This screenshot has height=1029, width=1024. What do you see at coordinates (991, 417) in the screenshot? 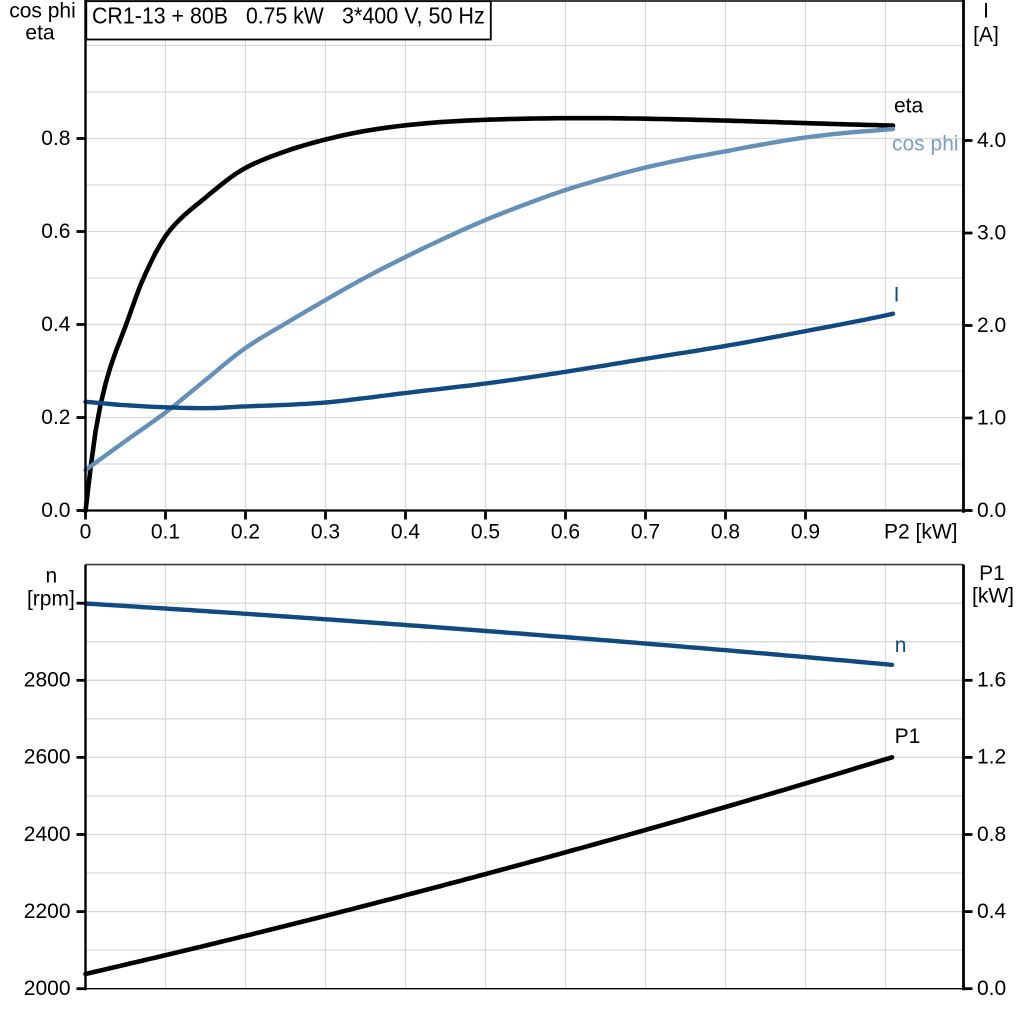
I see `svg-text: 1.0` at bounding box center [991, 417].